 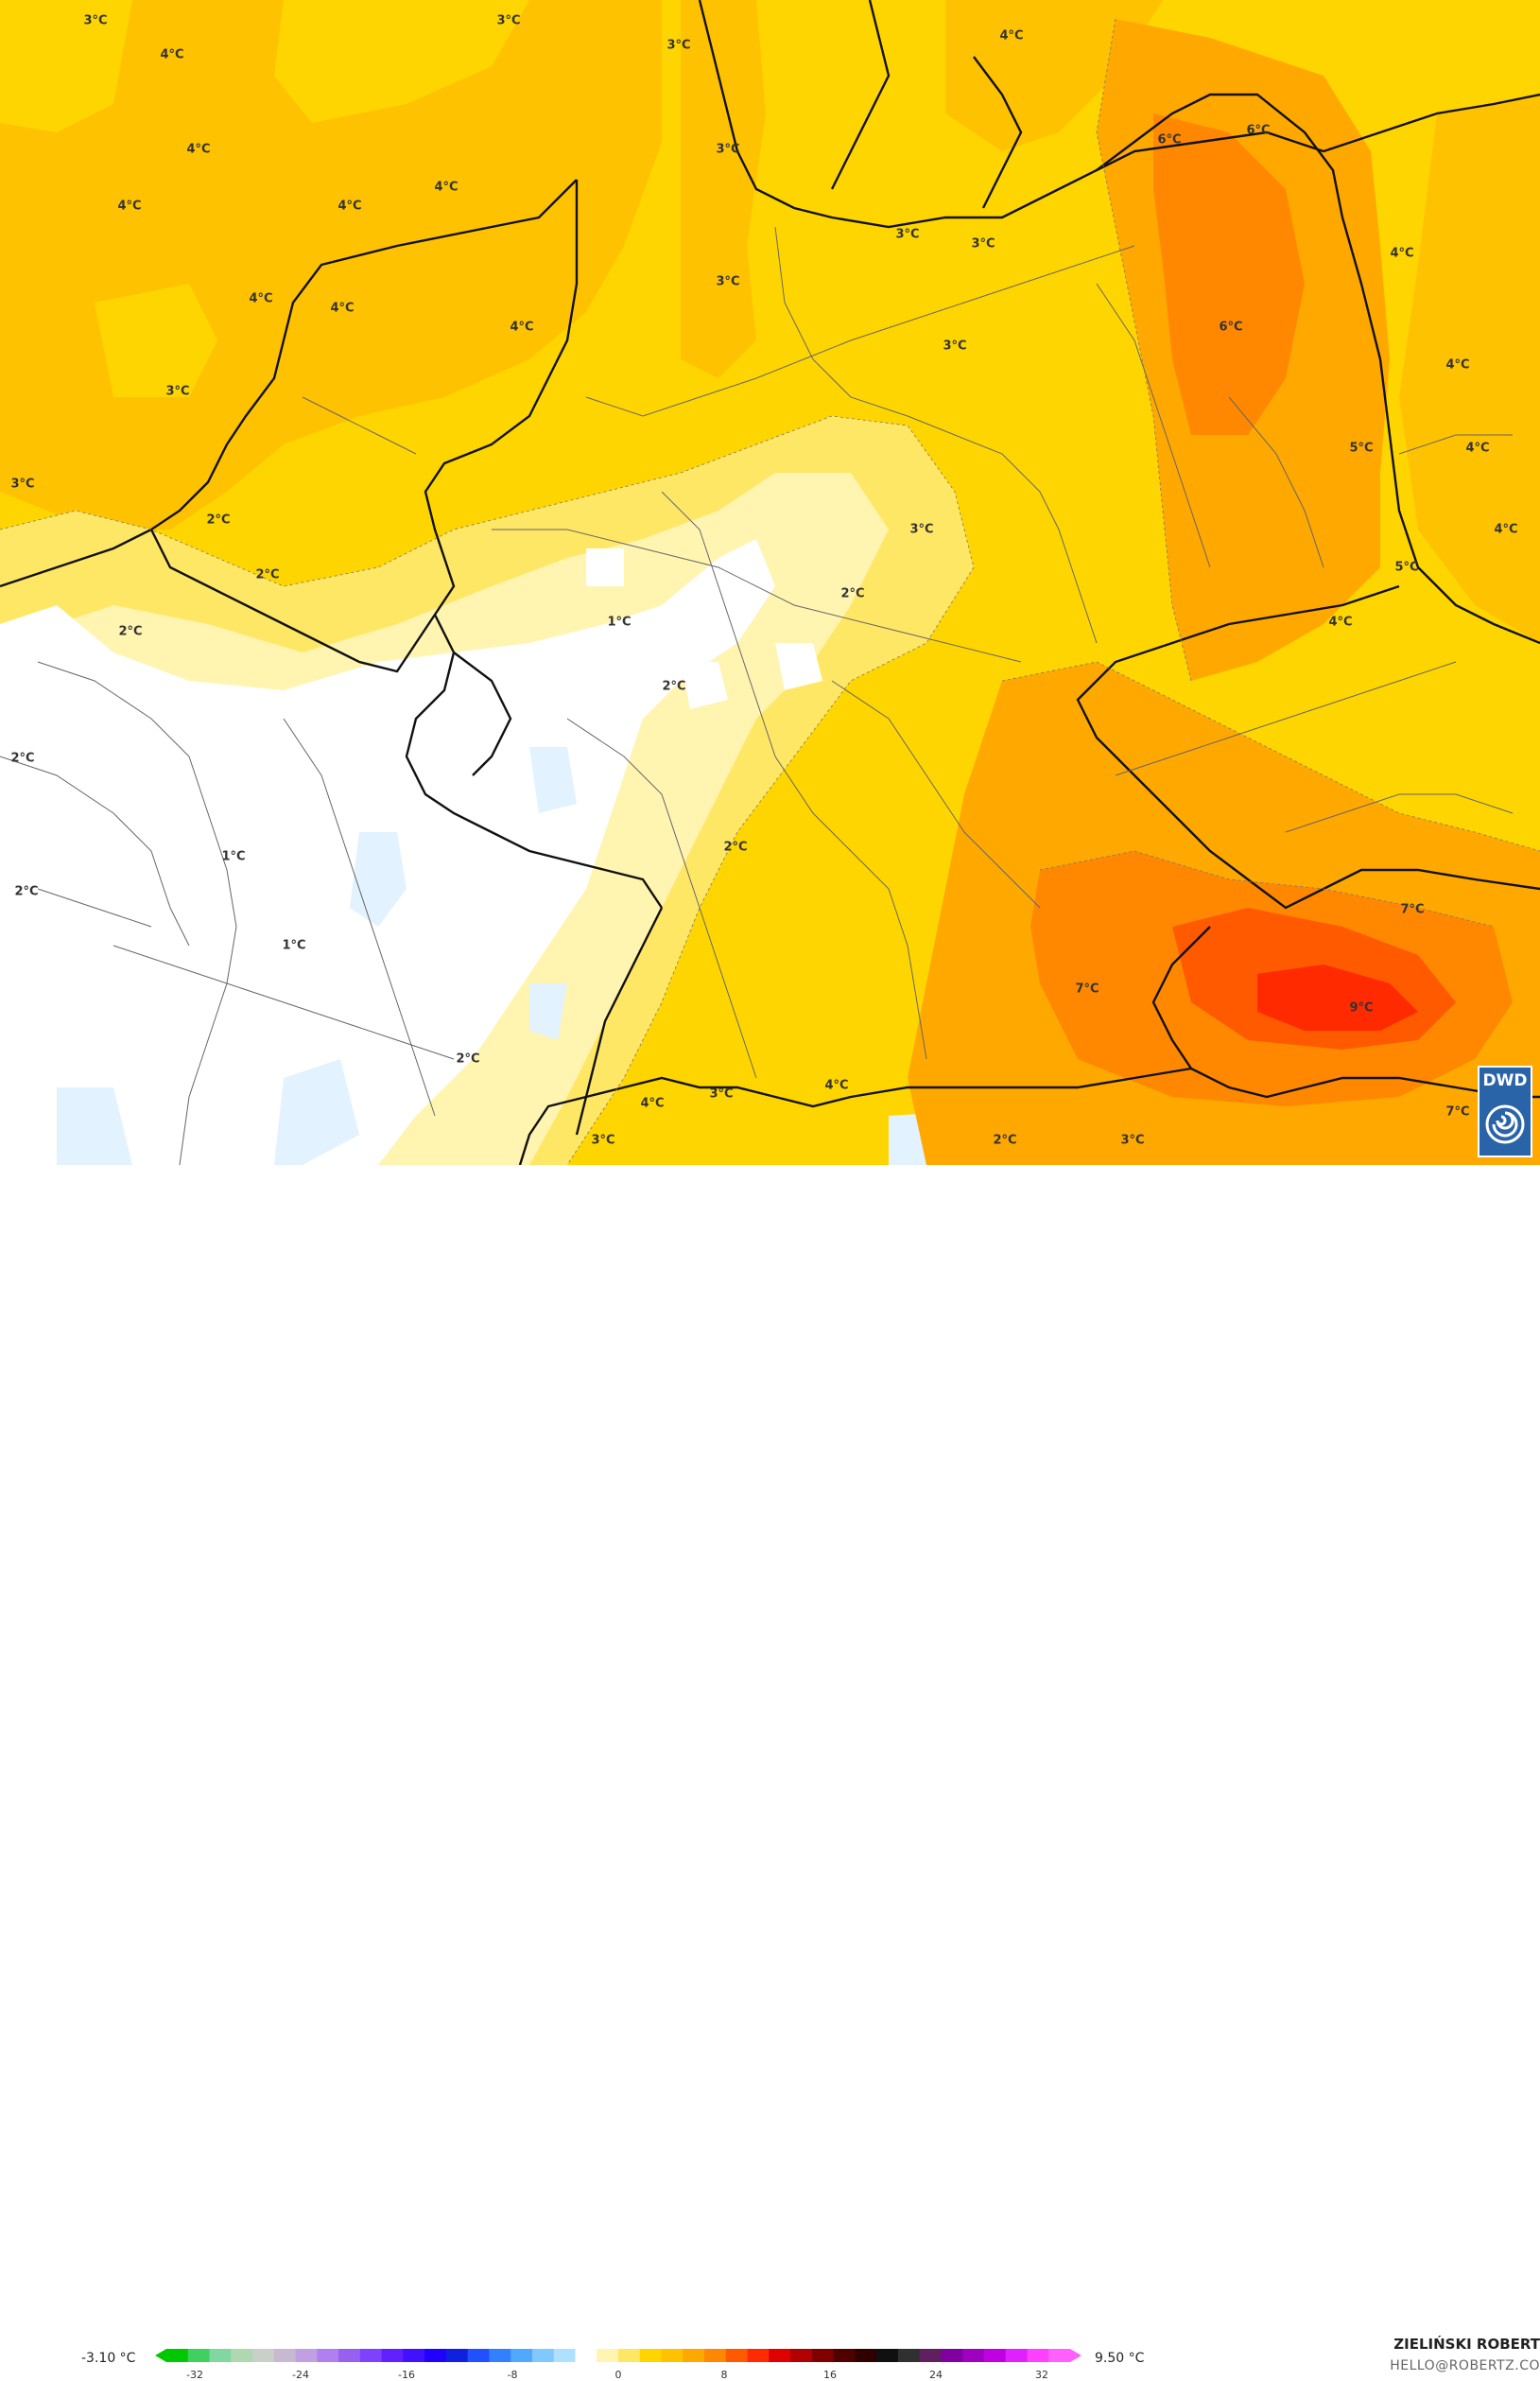 I want to click on colorbar-tick-label: -16, so click(x=406, y=2375).